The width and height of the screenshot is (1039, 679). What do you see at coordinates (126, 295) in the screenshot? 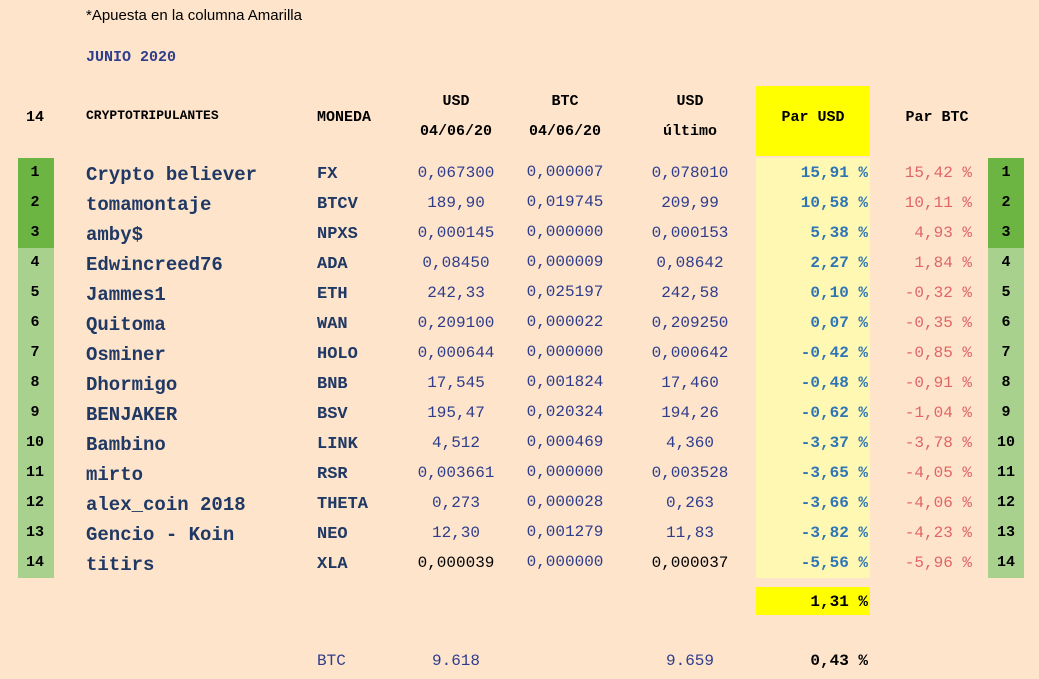
I see `player-name: Jammes1` at bounding box center [126, 295].